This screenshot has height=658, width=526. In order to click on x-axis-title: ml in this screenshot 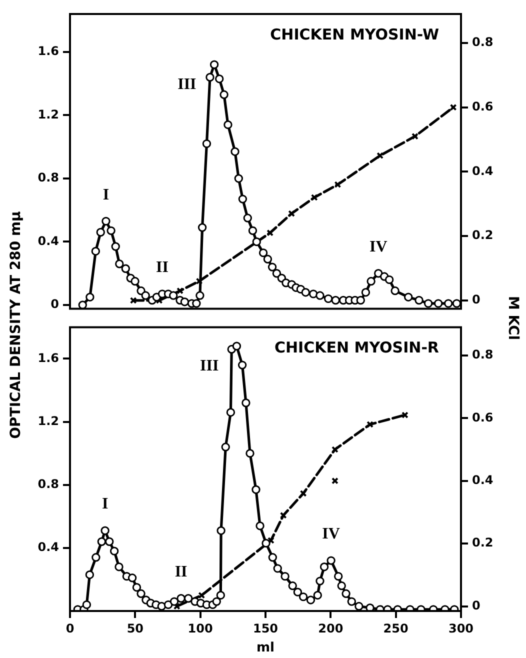, I will do `click(265, 648)`.